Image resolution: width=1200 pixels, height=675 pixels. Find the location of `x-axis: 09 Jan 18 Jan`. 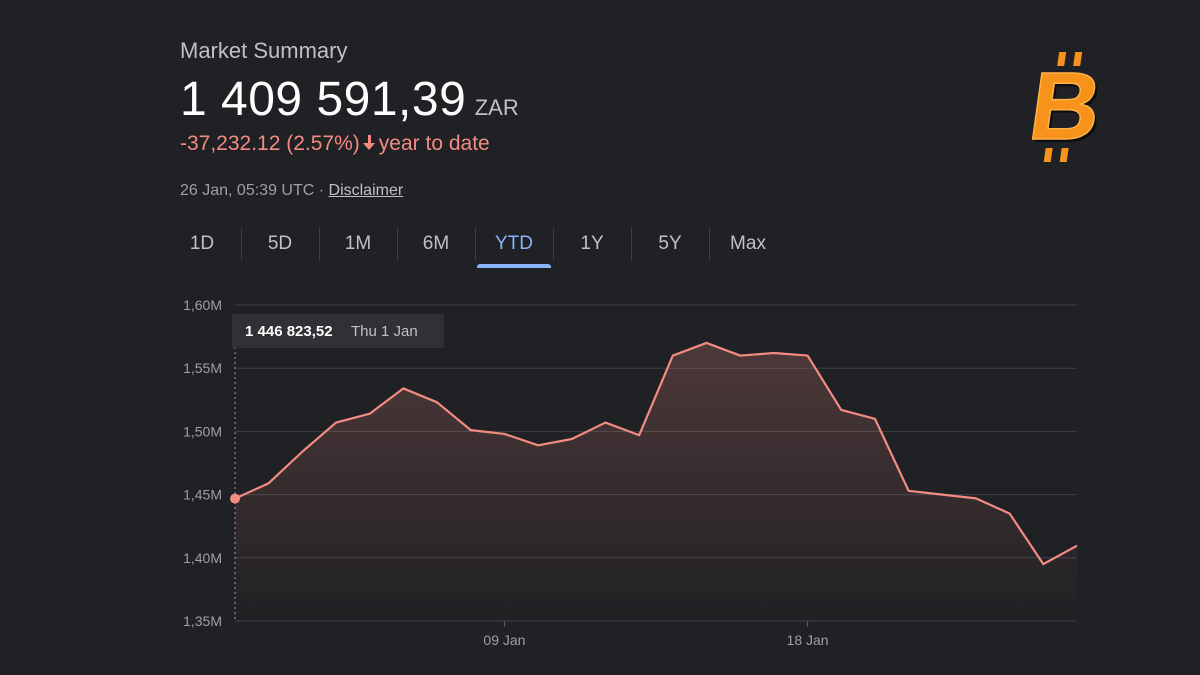

x-axis: 09 Jan 18 Jan is located at coordinates (656, 634).